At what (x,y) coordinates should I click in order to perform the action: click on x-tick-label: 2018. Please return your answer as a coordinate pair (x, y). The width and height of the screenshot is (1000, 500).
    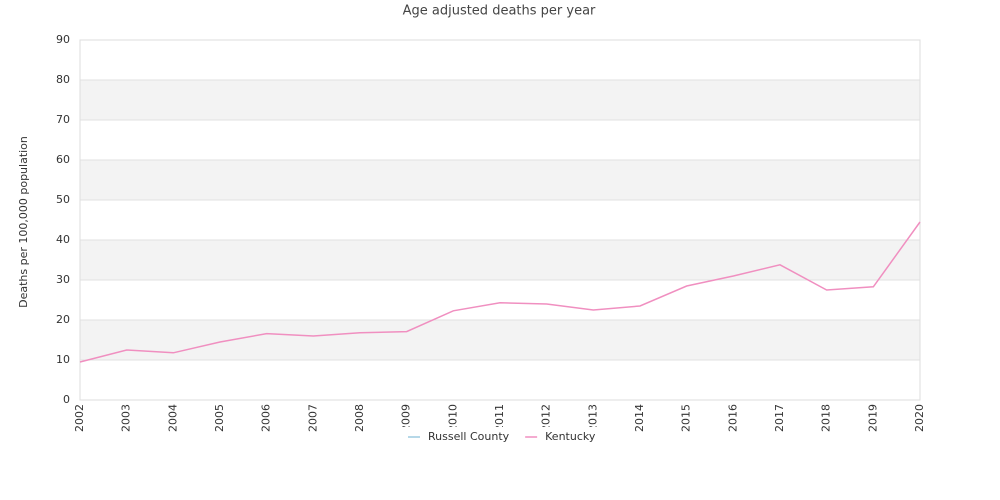
    Looking at the image, I should click on (826, 418).